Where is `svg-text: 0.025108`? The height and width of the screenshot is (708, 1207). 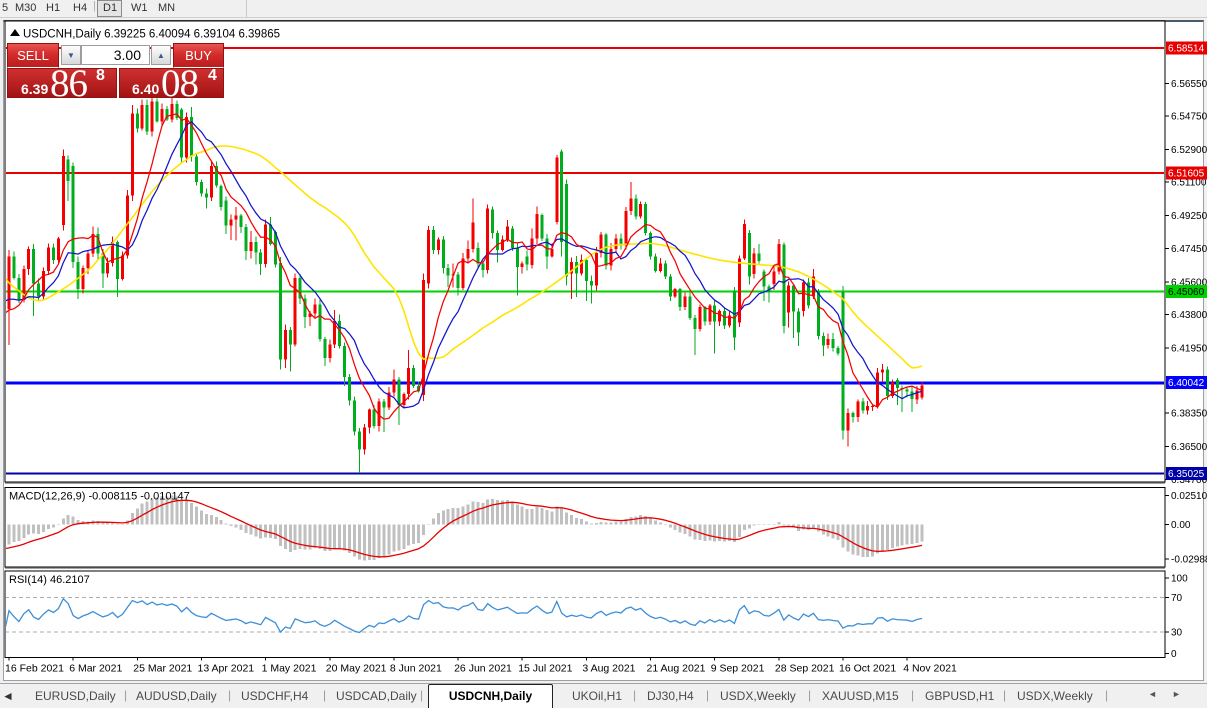
svg-text: 0.025108 is located at coordinates (1189, 496).